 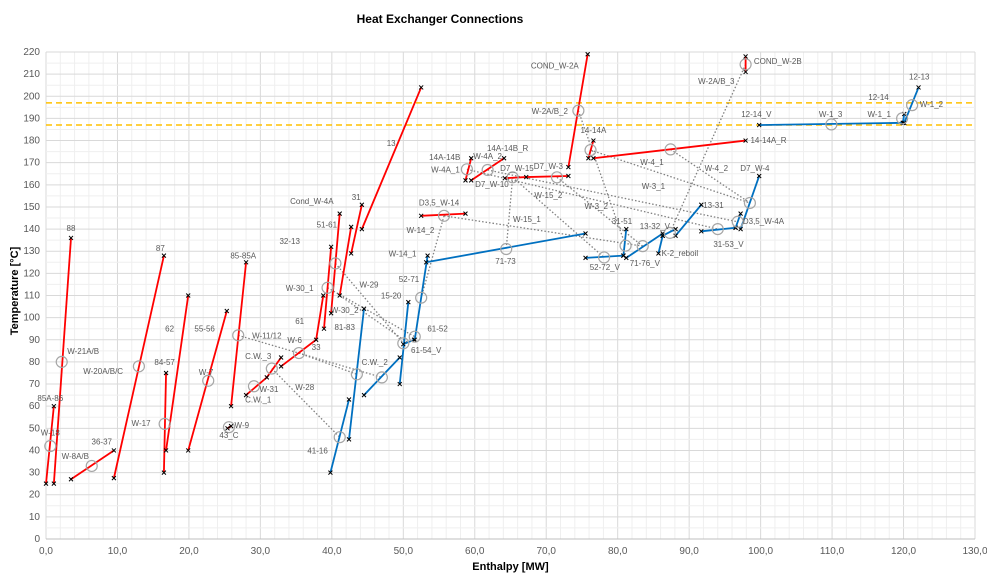 What do you see at coordinates (440, 19) in the screenshot?
I see `chart-title: Heat Exchanger Connections` at bounding box center [440, 19].